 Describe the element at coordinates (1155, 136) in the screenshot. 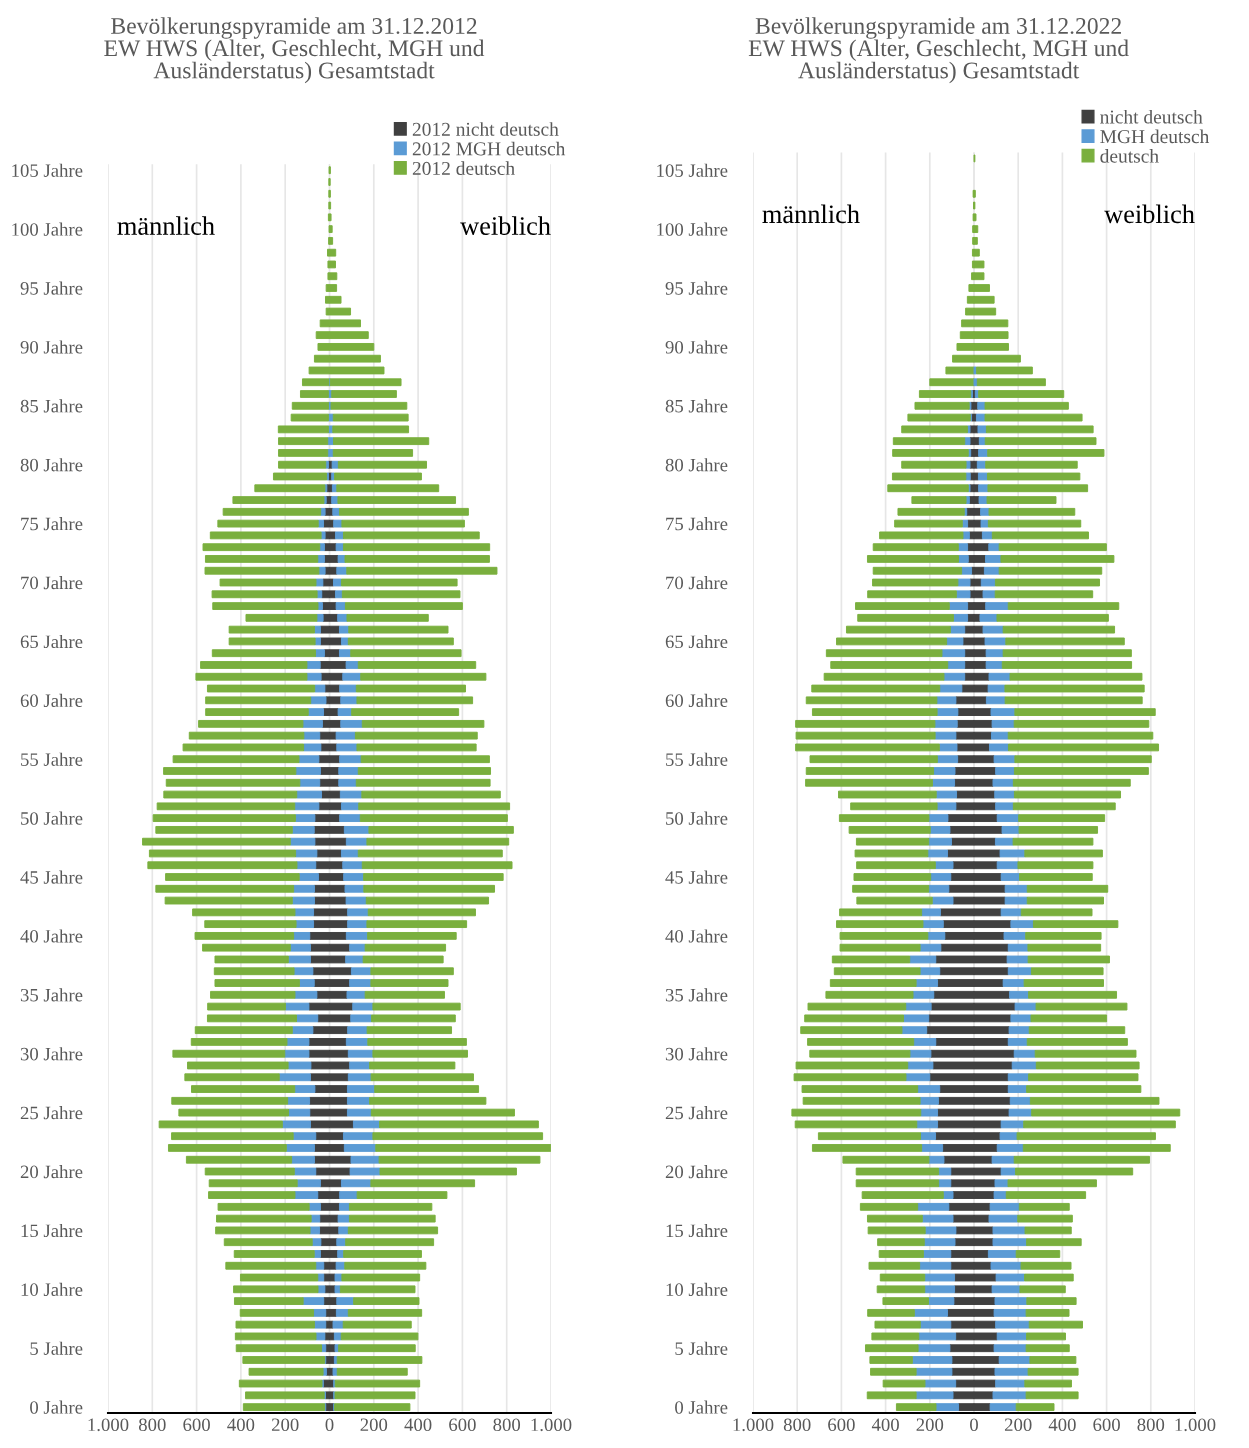

I see `legend-label: MGH deutsch` at that location.